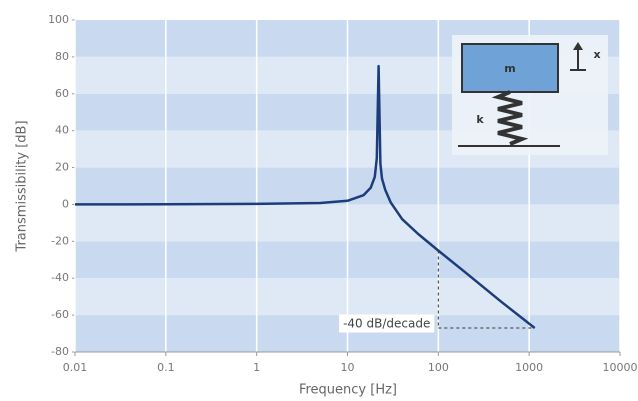 This screenshot has height=401, width=638. Describe the element at coordinates (530, 95) in the screenshot. I see `inset-diagram: m k x` at that location.